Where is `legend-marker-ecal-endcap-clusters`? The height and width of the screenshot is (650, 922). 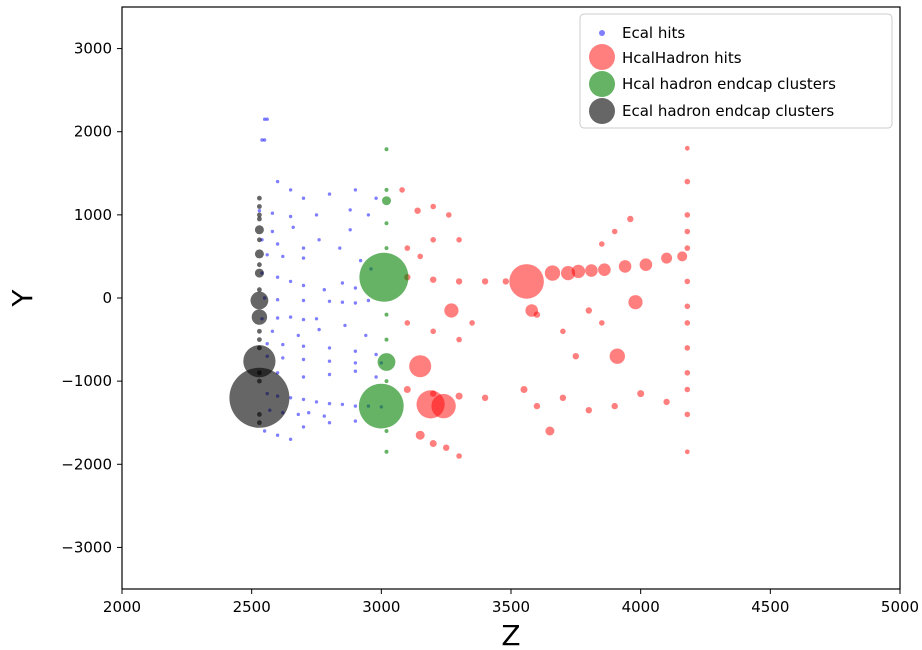 legend-marker-ecal-endcap-clusters is located at coordinates (602, 111).